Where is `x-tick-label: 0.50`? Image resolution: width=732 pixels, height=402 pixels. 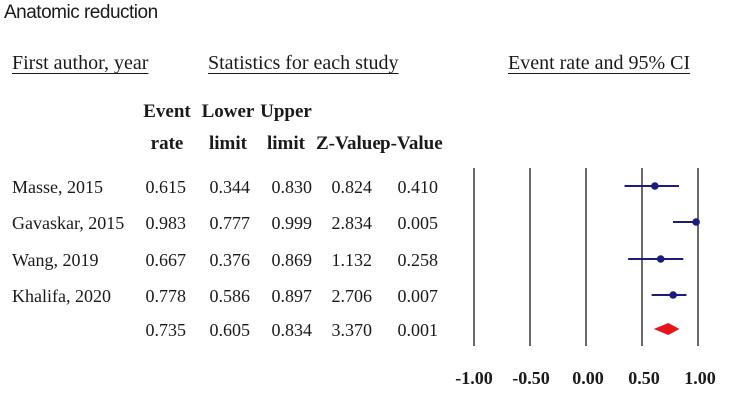 x-tick-label: 0.50 is located at coordinates (644, 378).